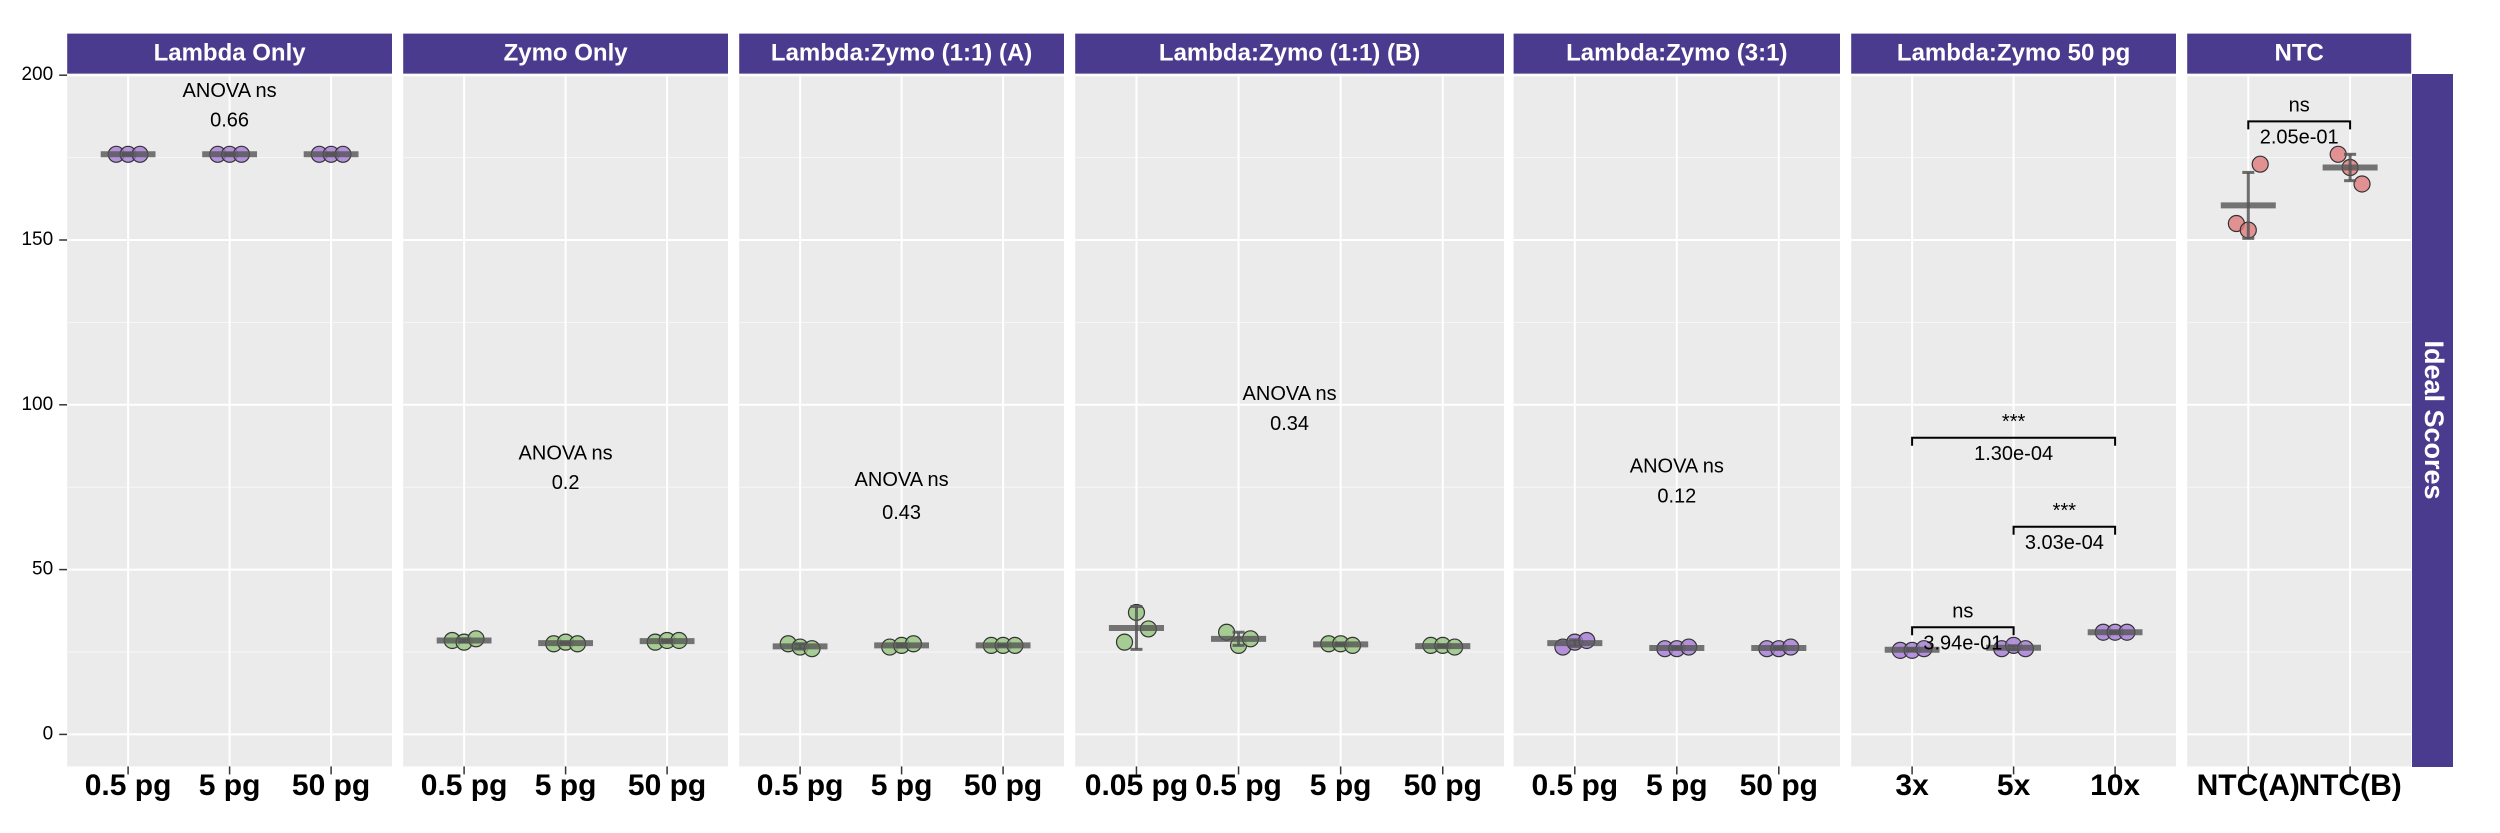  I want to click on x-tick-label: 5x, so click(2014, 785).